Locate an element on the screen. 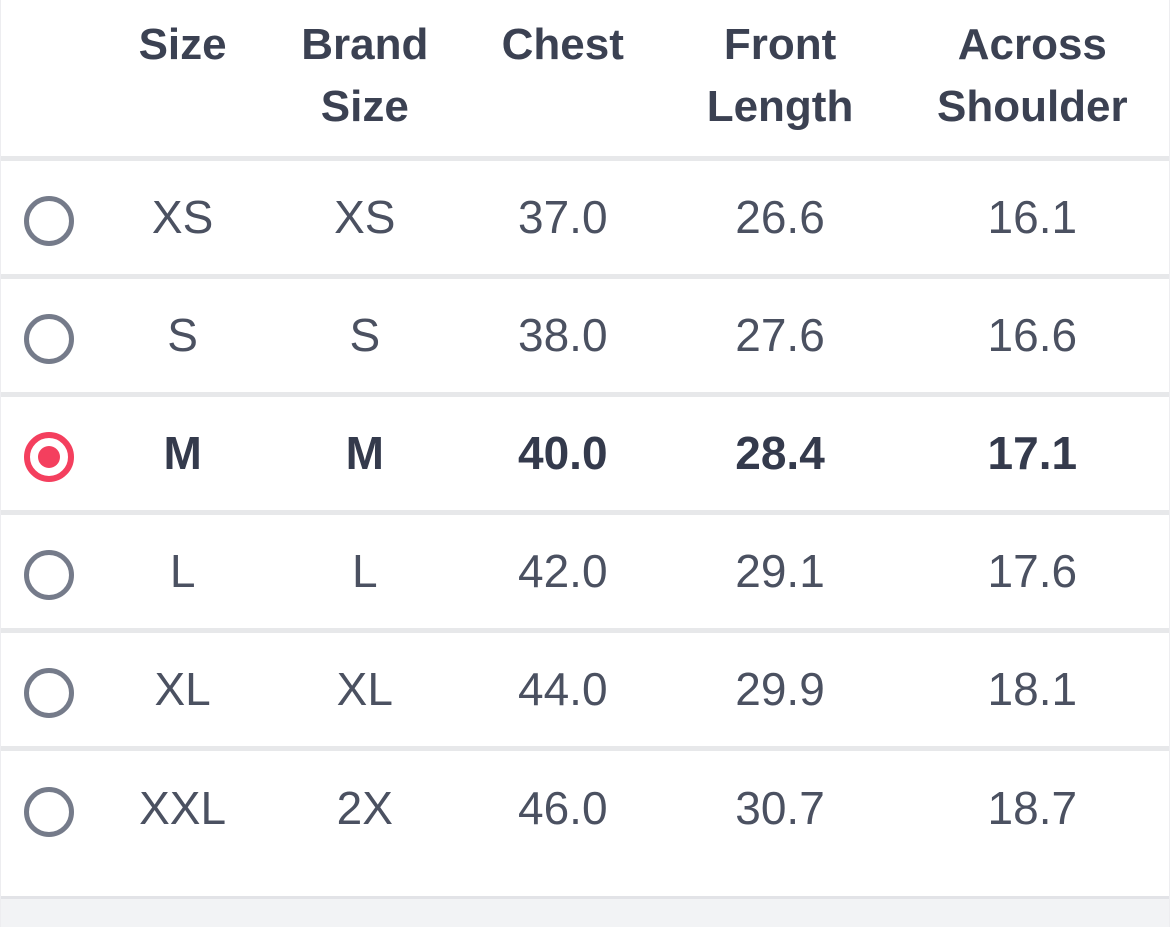 This screenshot has width=1170, height=927. size-radio-selected is located at coordinates (48, 456).